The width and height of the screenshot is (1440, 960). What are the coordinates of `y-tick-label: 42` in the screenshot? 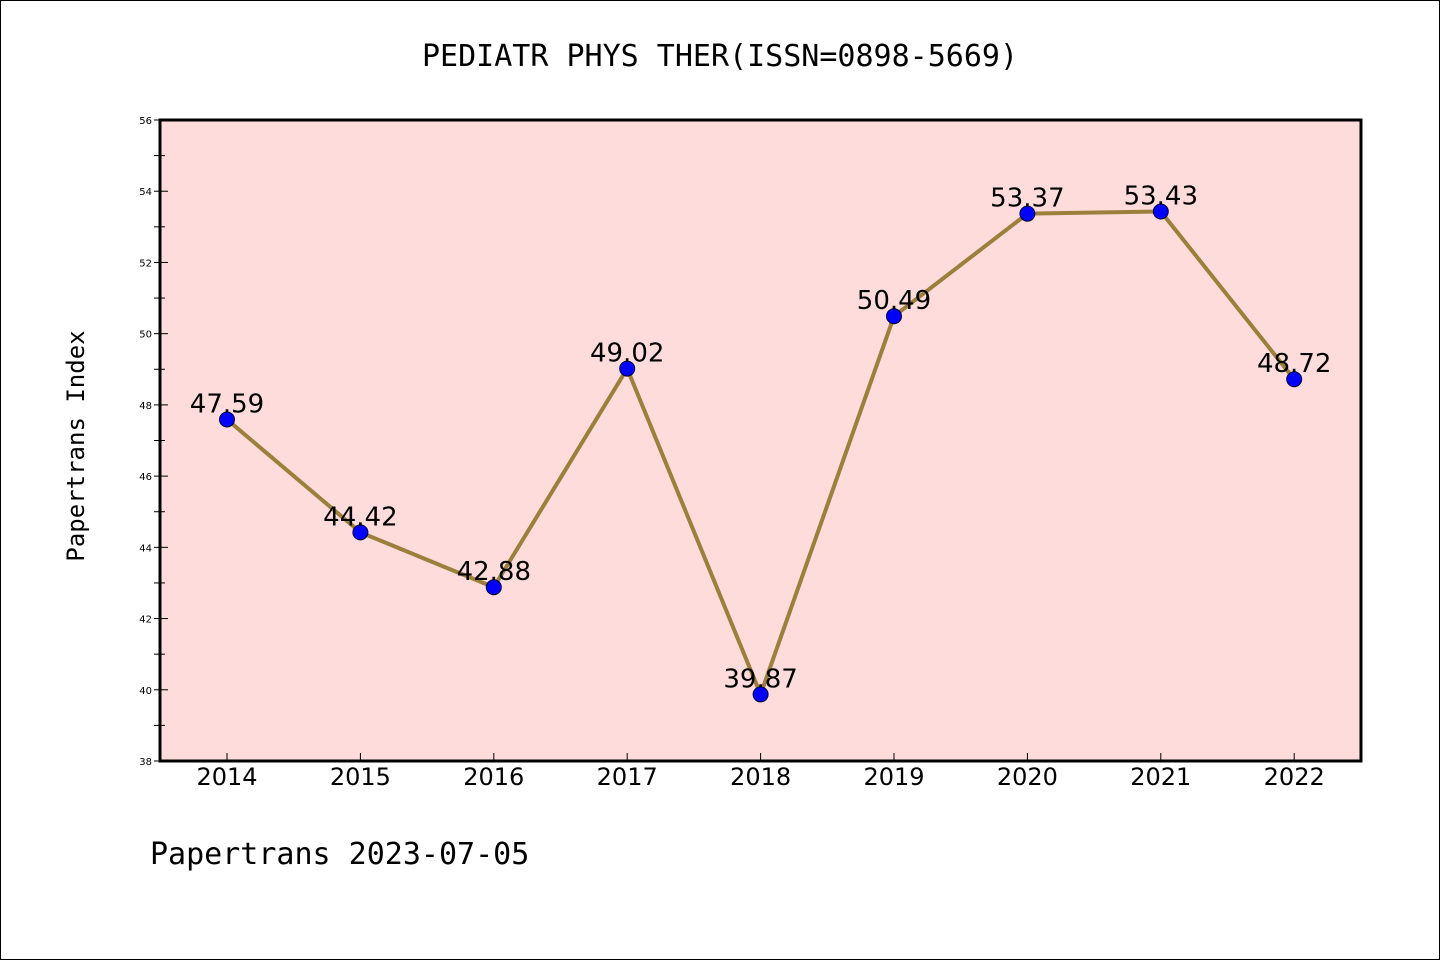 It's located at (145, 620).